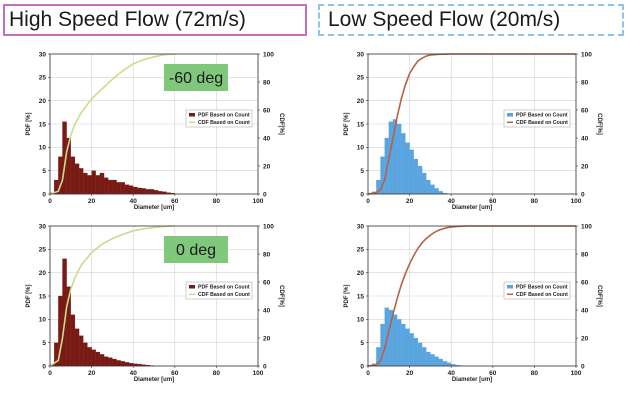  Describe the element at coordinates (585, 82) in the screenshot. I see `y-right-tick-label: 80` at that location.